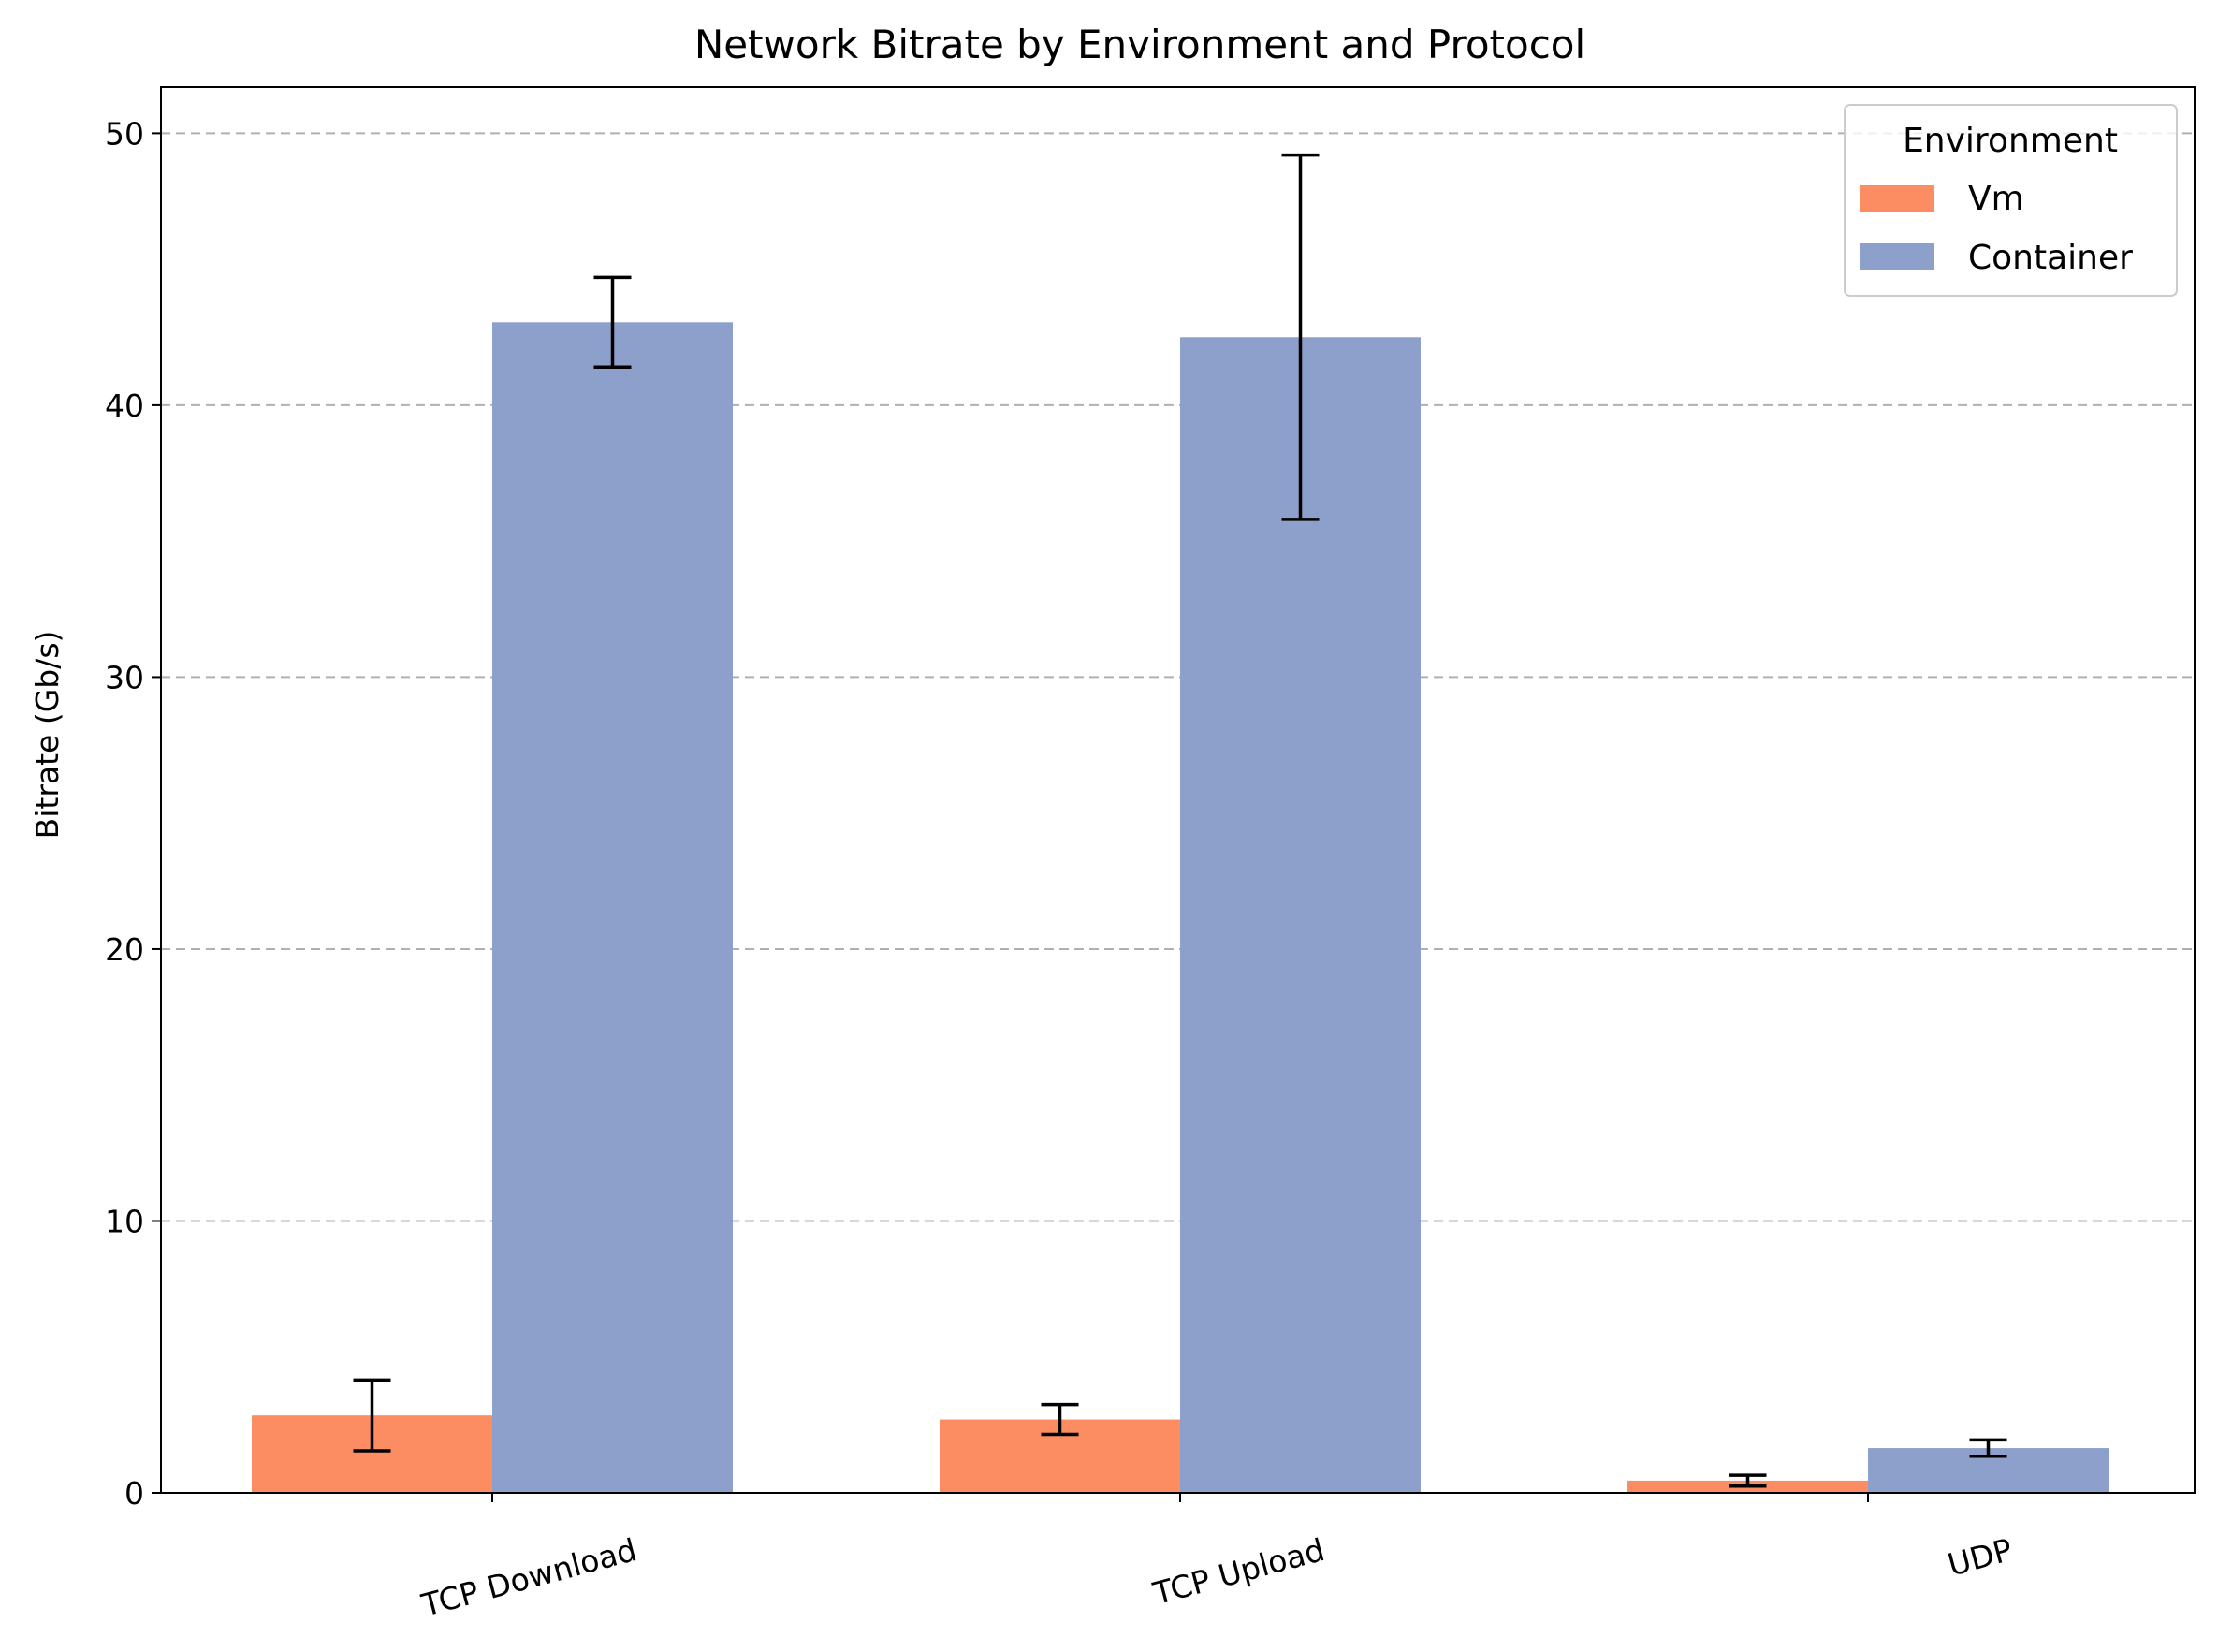 The height and width of the screenshot is (1652, 2218). I want to click on y-tick-label: 0, so click(134, 1494).